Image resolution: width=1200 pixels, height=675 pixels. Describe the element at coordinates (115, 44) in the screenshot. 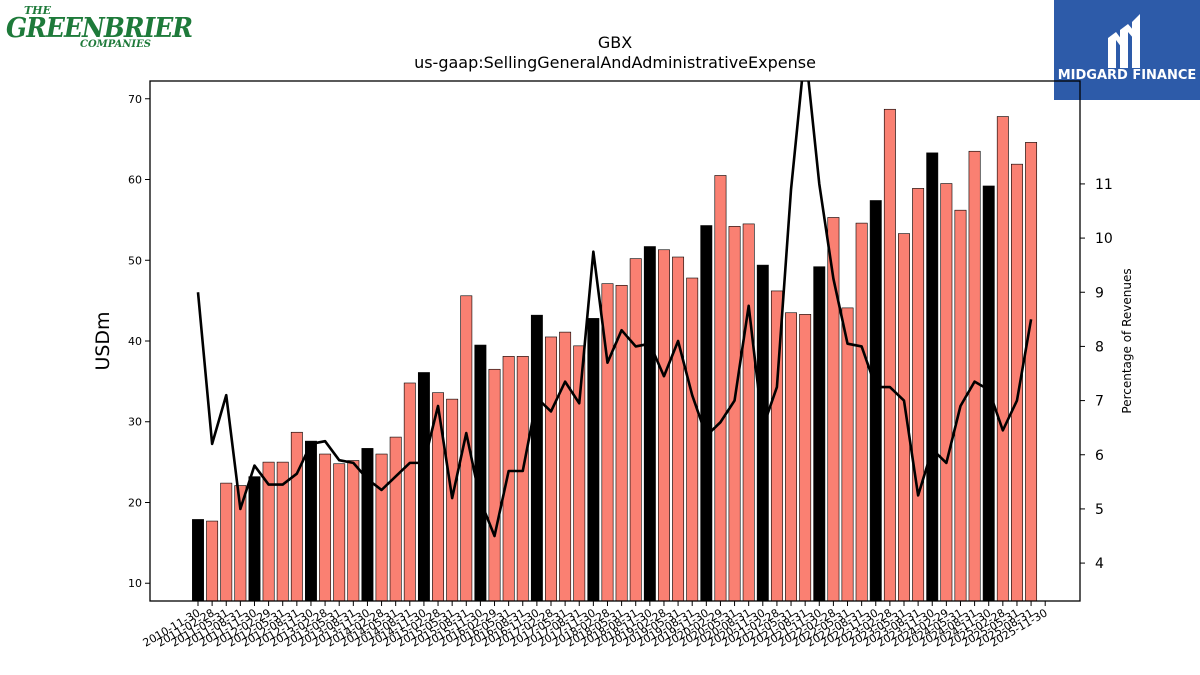

I see `logo-text-line3: COMPANIES` at that location.